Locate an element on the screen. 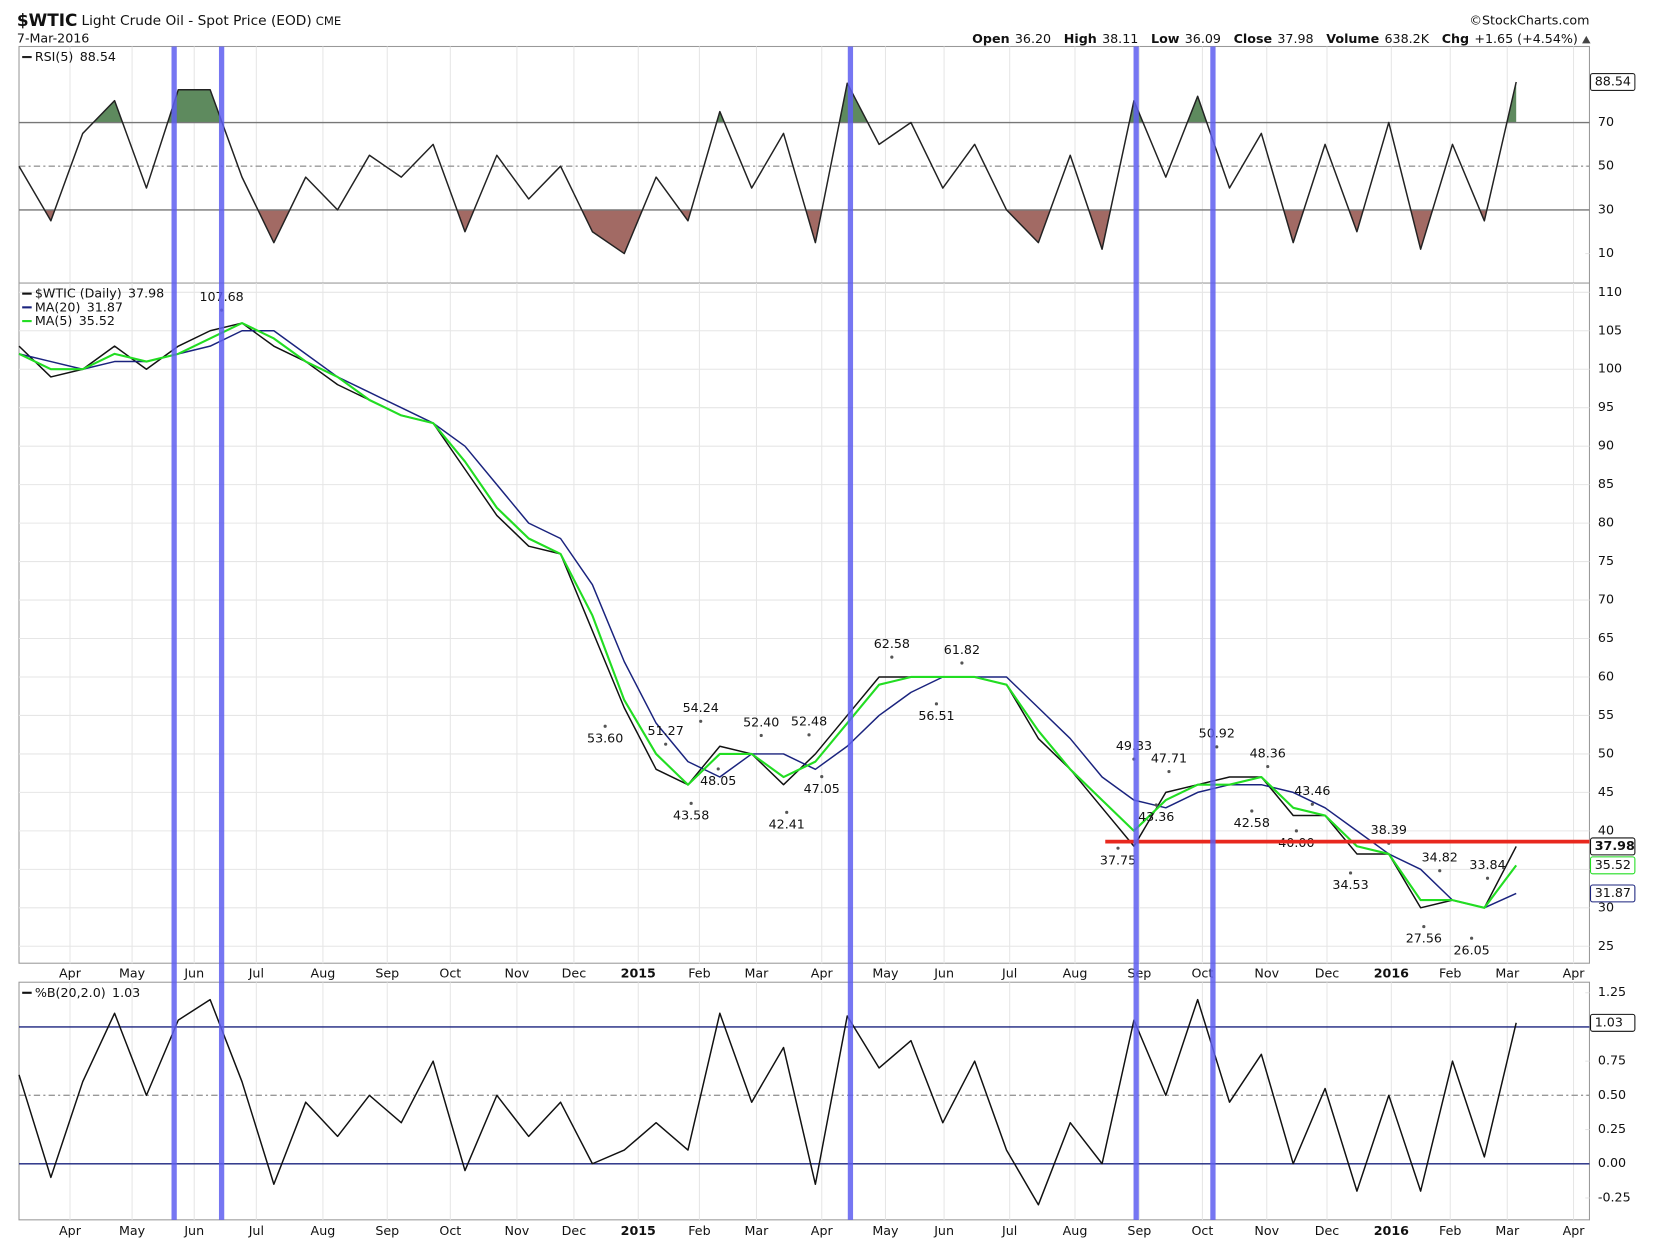  y-tick-label: 105 is located at coordinates (1610, 329).